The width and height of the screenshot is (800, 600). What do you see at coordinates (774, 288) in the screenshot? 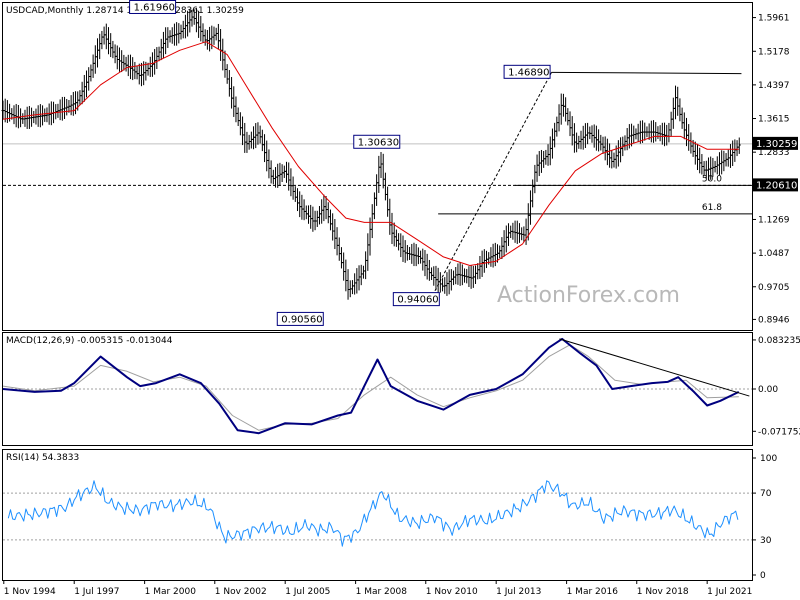
I see `price-tick-label: 0.9705` at bounding box center [774, 288].